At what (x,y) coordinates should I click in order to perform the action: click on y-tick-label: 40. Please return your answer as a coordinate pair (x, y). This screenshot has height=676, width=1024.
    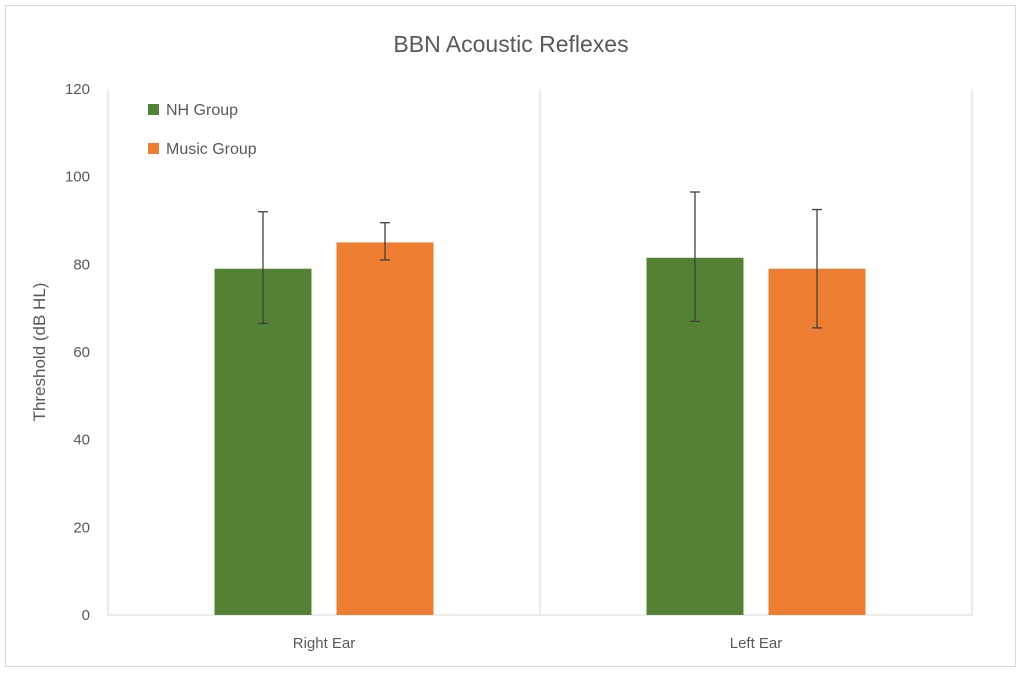
    Looking at the image, I should click on (81, 440).